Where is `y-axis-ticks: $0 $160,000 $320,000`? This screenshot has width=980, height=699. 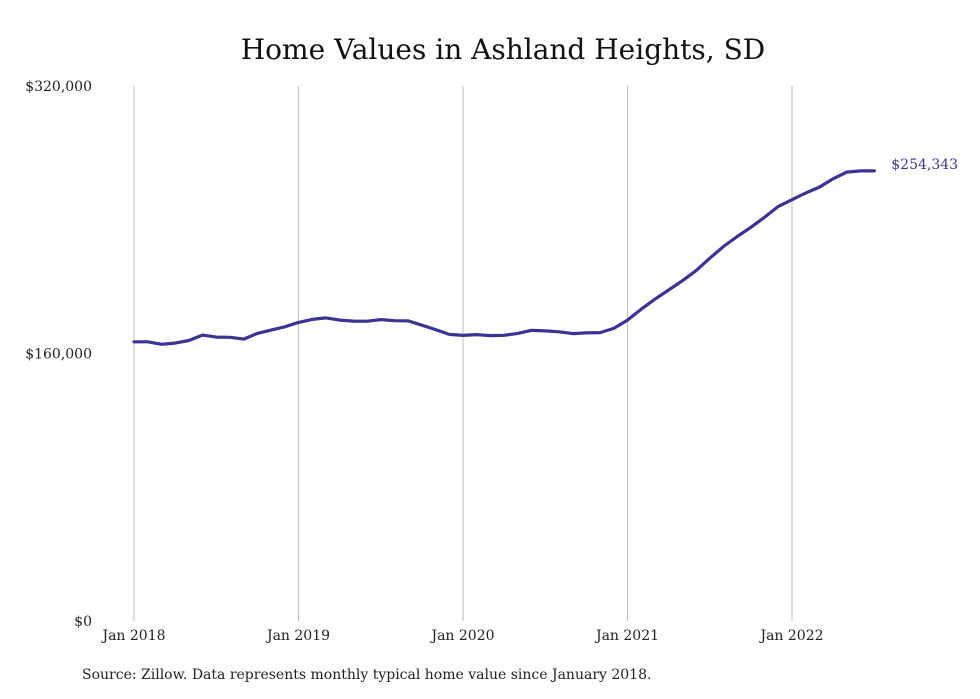 y-axis-ticks: $0 $160,000 $320,000 is located at coordinates (58, 354).